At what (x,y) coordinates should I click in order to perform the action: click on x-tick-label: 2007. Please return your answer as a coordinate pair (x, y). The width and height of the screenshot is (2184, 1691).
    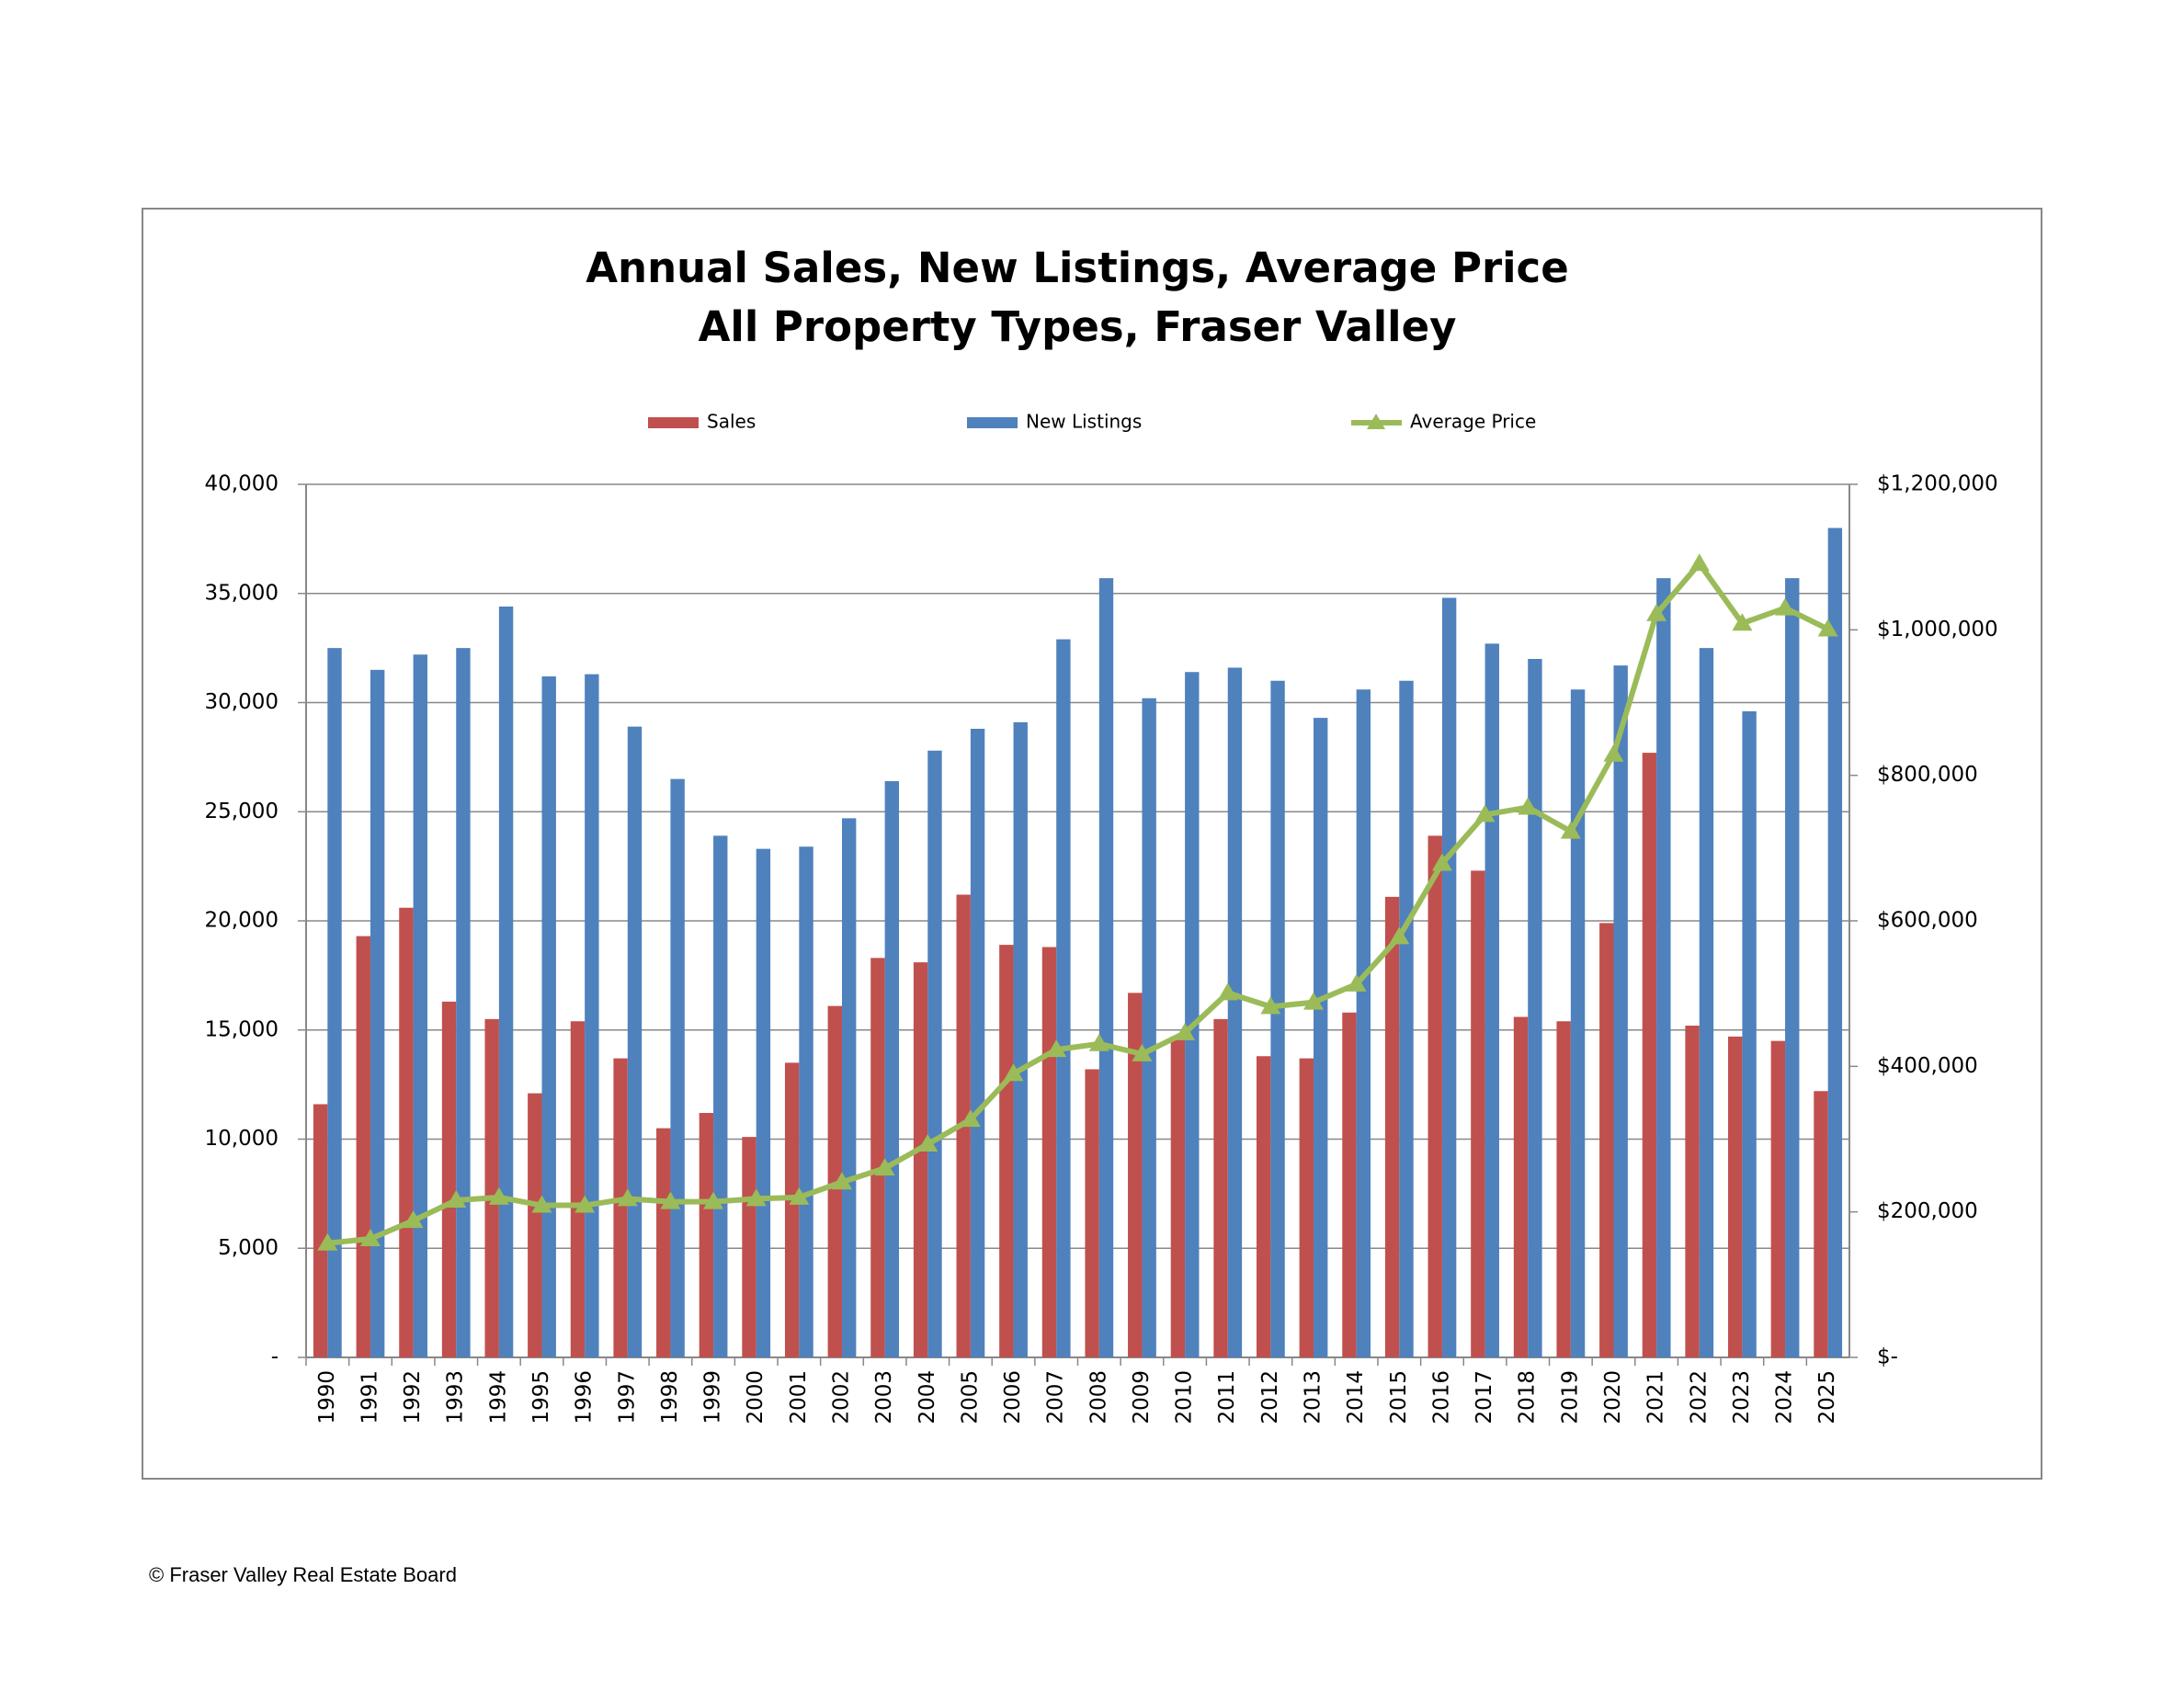
    Looking at the image, I should click on (1056, 1397).